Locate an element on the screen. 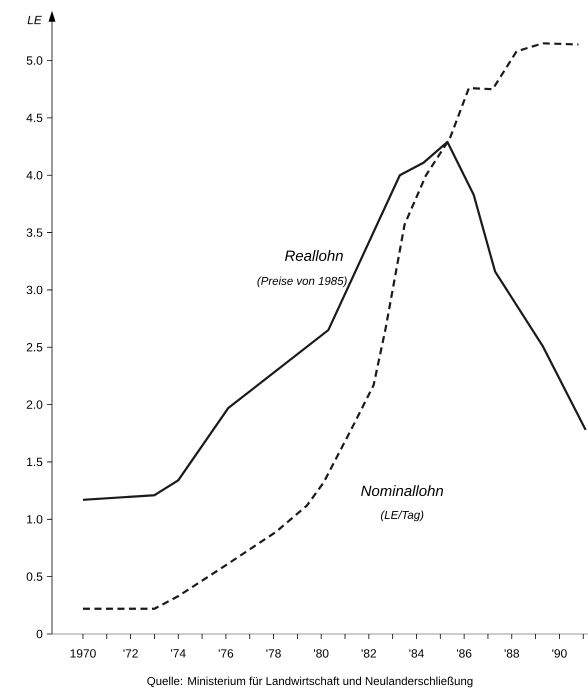 This screenshot has height=694, width=588. x-tick-label: 1970 is located at coordinates (83, 653).